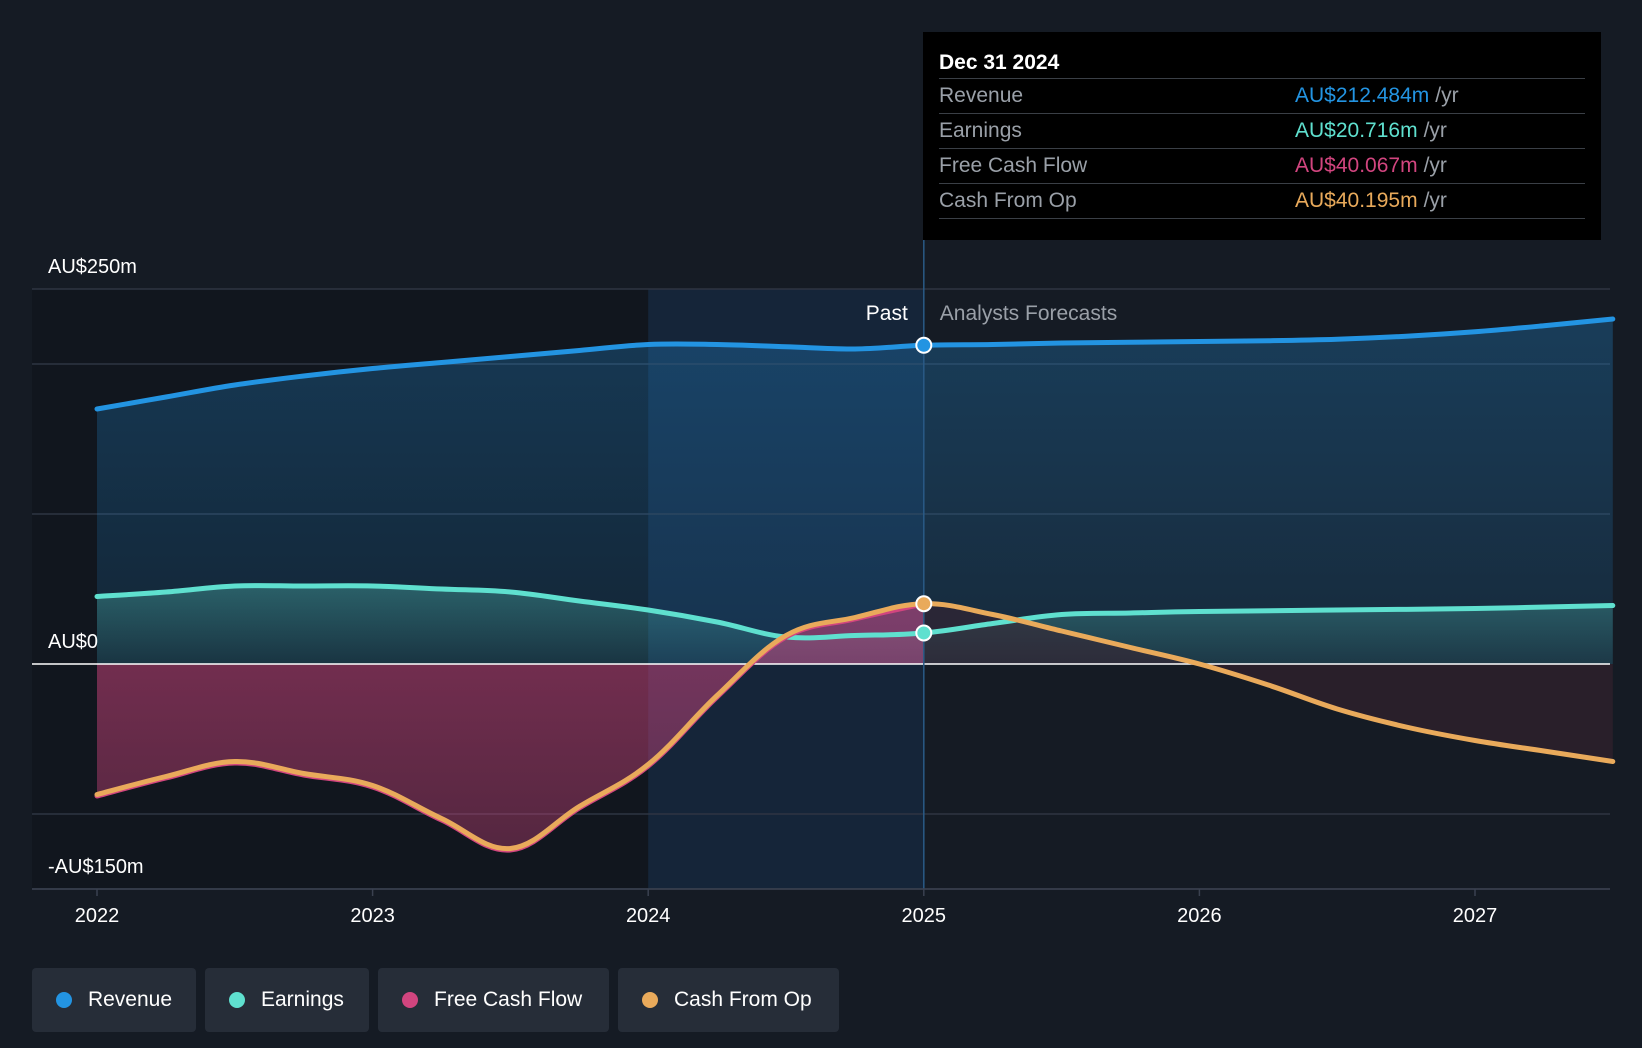  Describe the element at coordinates (1356, 130) in the screenshot. I see `tooltip-earnings-value: AU$20.716m` at that location.